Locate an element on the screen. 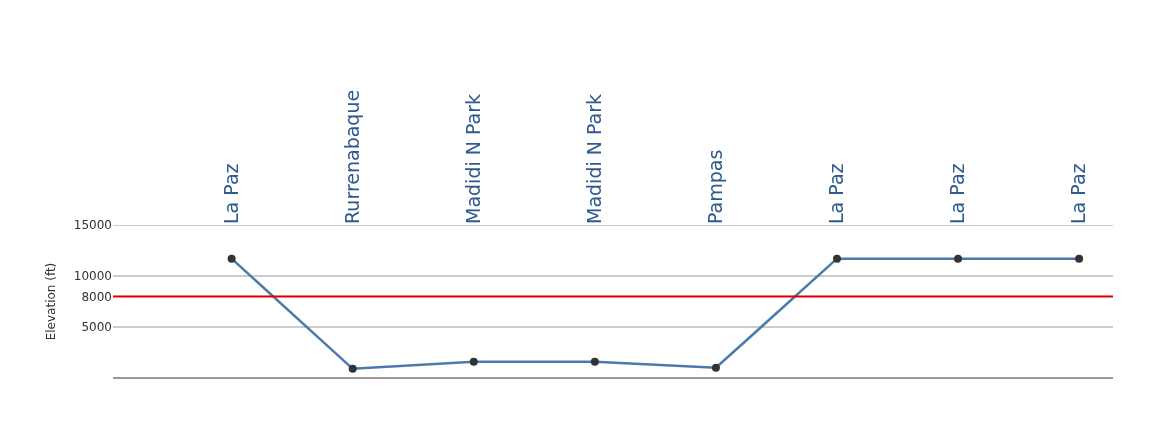 The width and height of the screenshot is (1150, 430). x-tick-label: Pampas is located at coordinates (715, 186).